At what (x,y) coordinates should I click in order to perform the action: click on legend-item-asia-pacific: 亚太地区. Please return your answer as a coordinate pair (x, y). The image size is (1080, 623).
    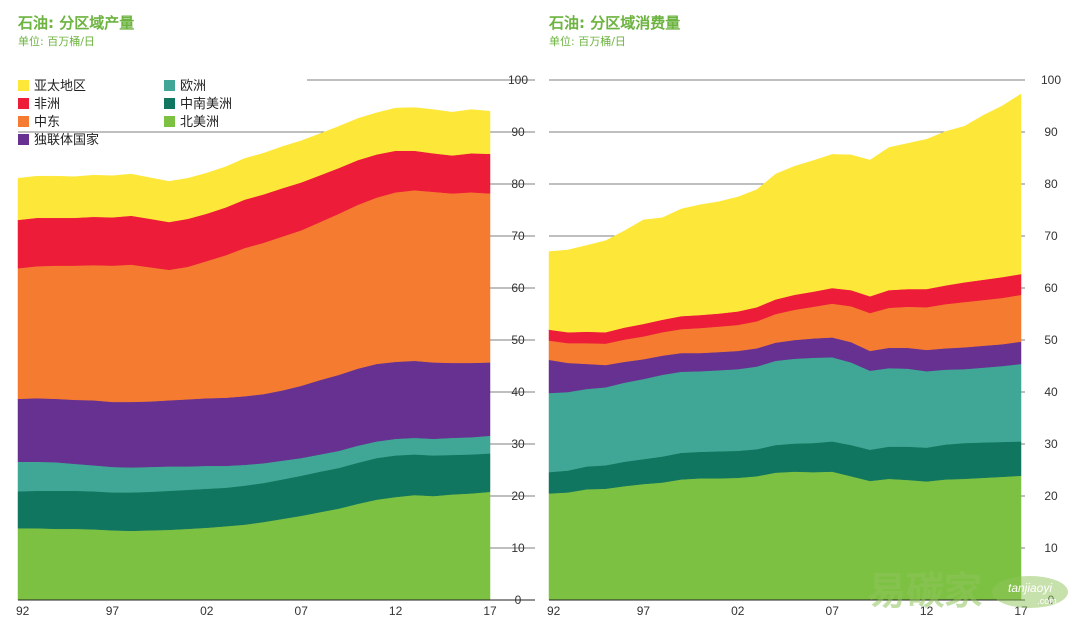
    Looking at the image, I should click on (52, 87).